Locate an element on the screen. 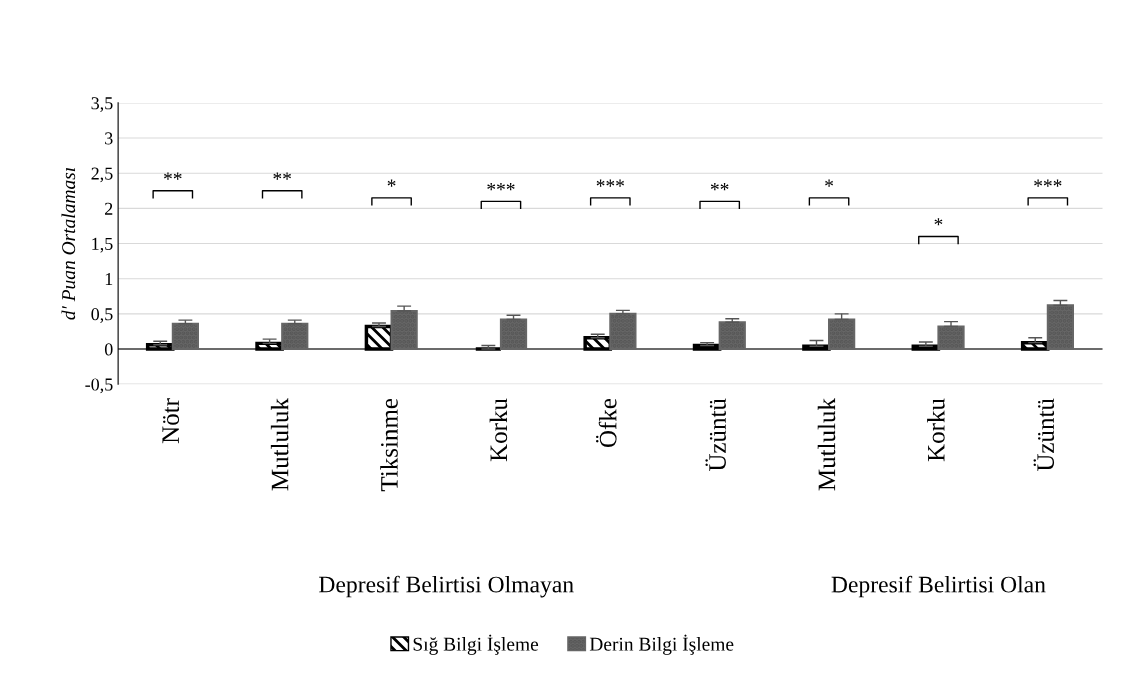  y-tick-label: 3,5 is located at coordinates (102, 104).